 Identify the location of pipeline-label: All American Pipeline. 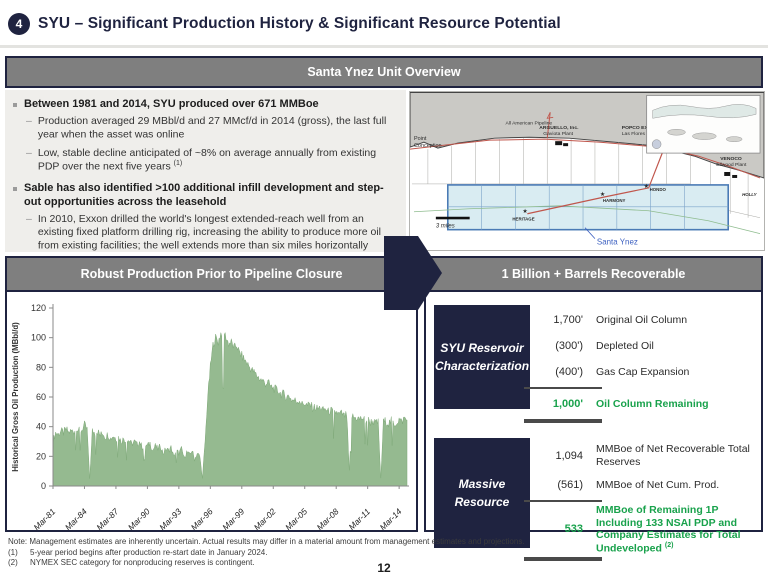
(528, 123).